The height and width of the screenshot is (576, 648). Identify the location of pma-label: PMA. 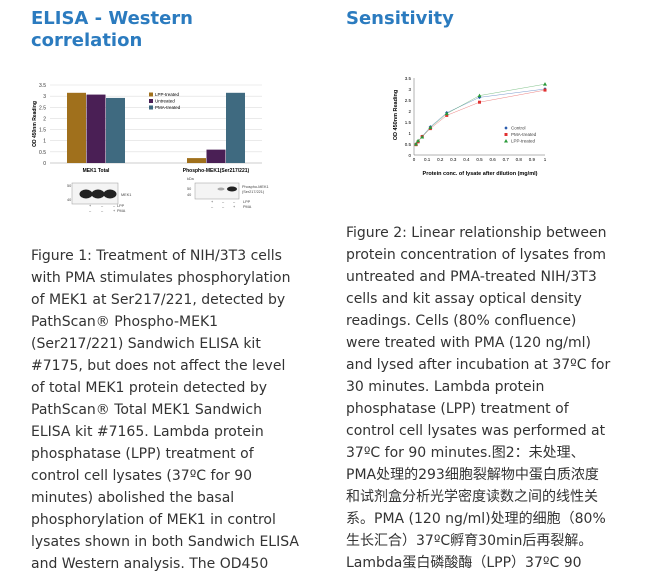
(247, 207).